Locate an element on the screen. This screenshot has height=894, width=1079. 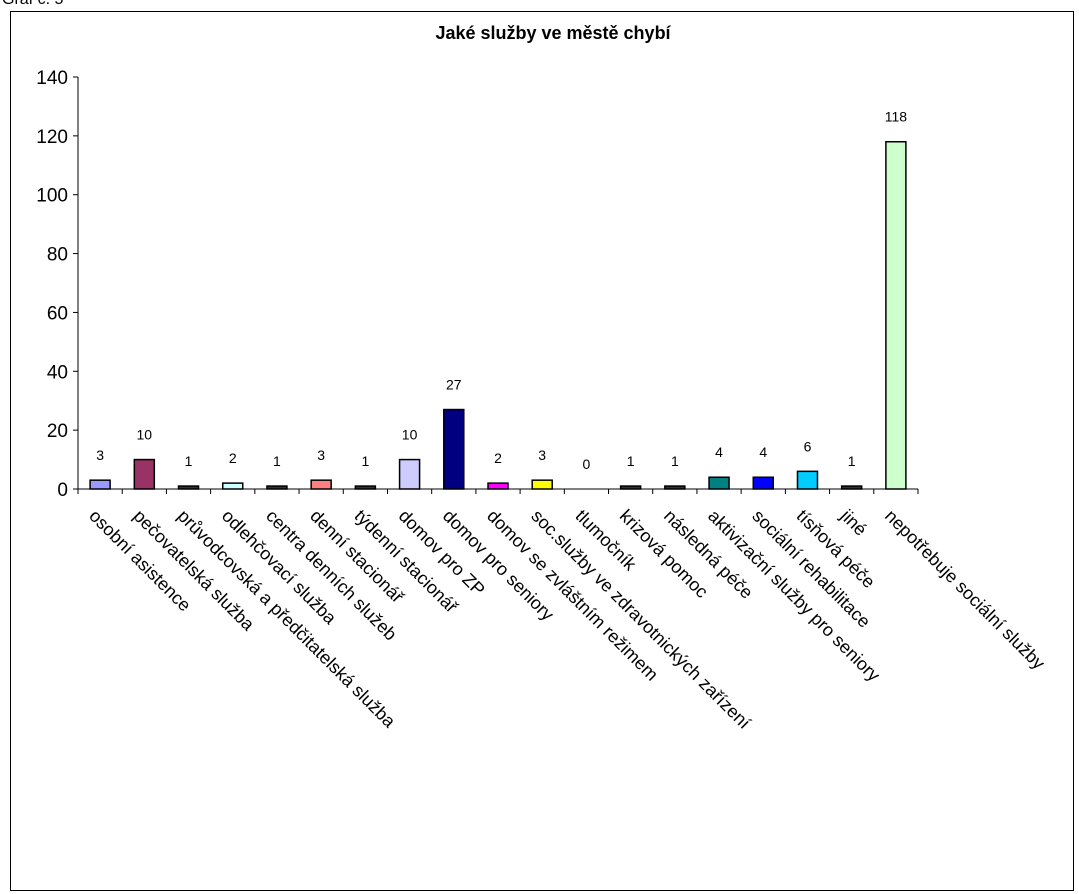
y-axis: 0 20 40 60 80 100 120 140 is located at coordinates (57, 284).